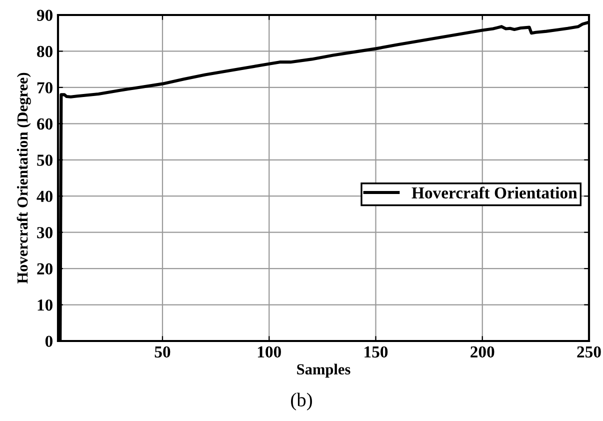  What do you see at coordinates (589, 352) in the screenshot?
I see `x-tick-label: 250` at bounding box center [589, 352].